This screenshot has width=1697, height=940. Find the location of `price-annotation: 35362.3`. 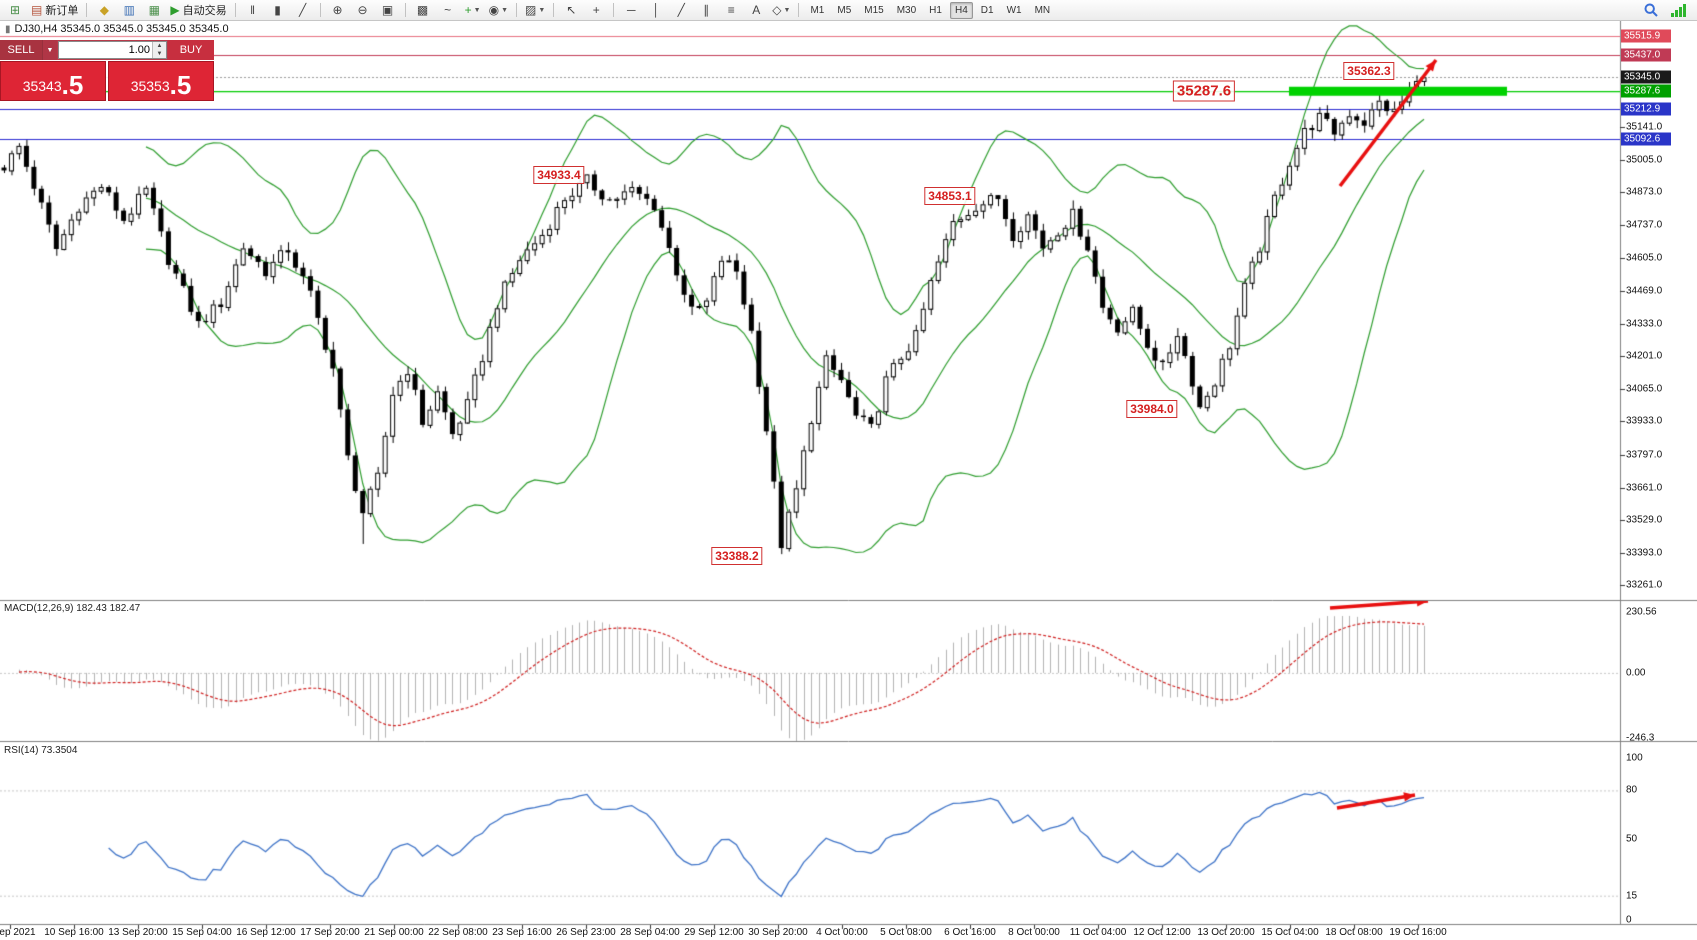

price-annotation: 35362.3 is located at coordinates (1369, 71).